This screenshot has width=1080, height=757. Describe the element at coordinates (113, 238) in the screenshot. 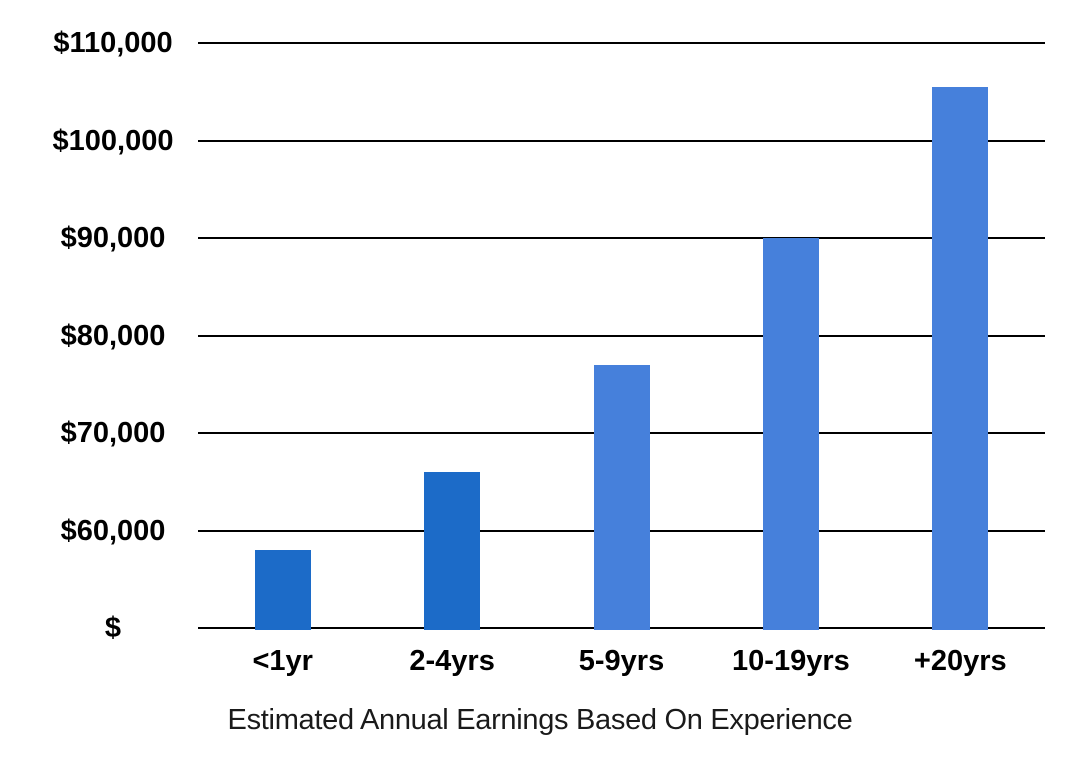

I see `y-axis-tick-label: $90,000` at that location.